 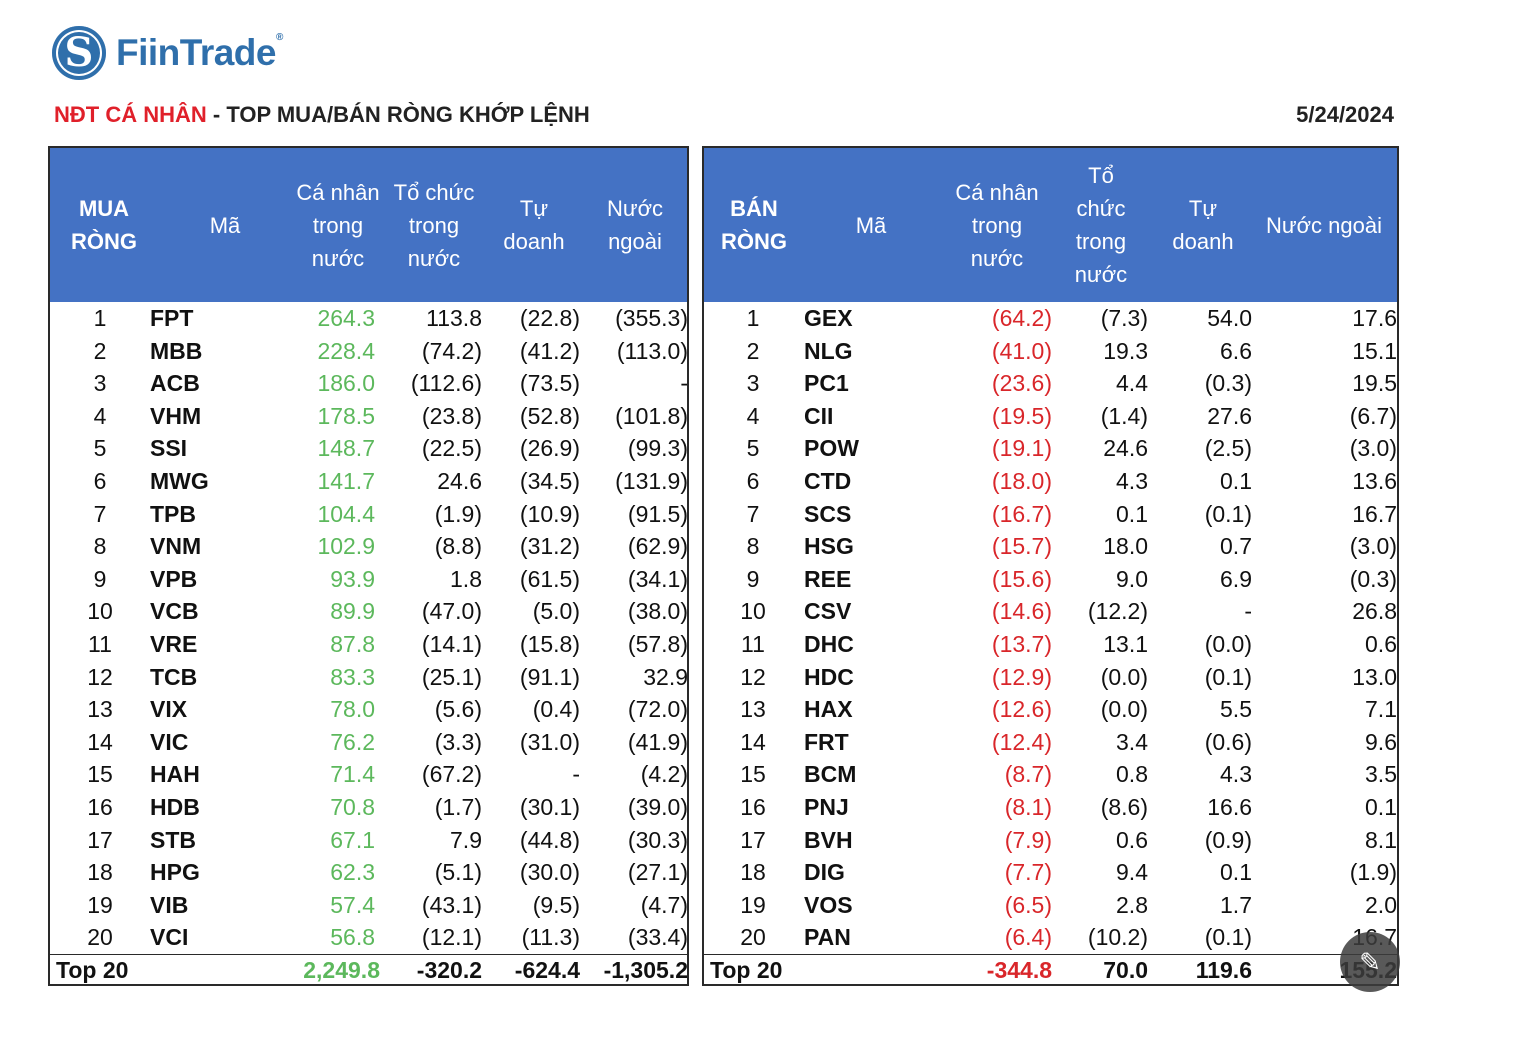 I want to click on foreign-value: (4.7), so click(x=664, y=904).